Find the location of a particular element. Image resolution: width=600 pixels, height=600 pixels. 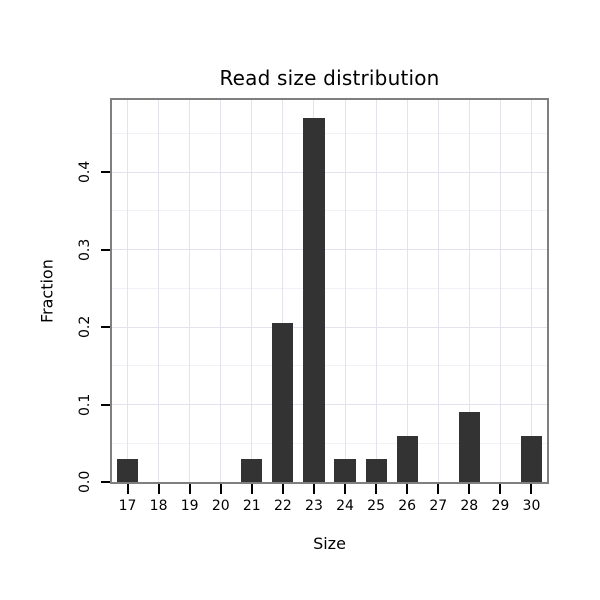

x-tick-label: 26 is located at coordinates (407, 506).